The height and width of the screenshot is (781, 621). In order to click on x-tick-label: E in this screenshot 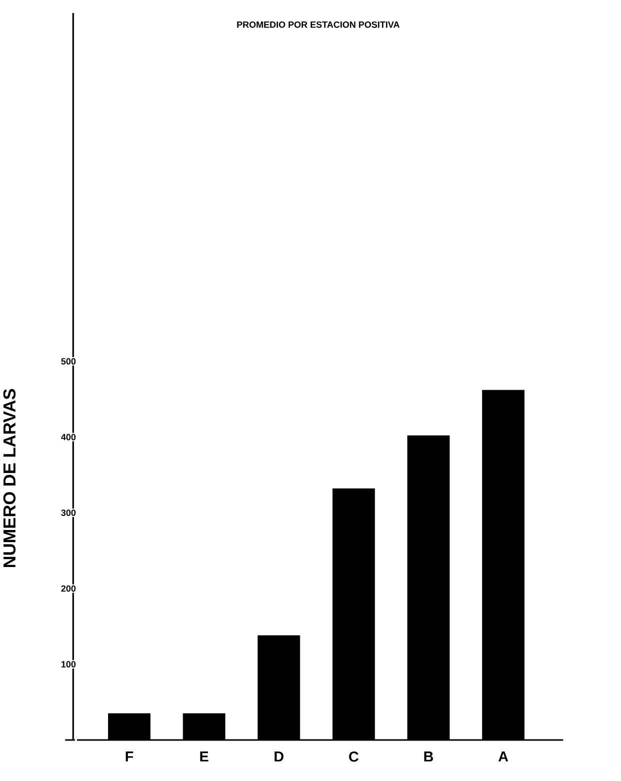, I will do `click(204, 757)`.